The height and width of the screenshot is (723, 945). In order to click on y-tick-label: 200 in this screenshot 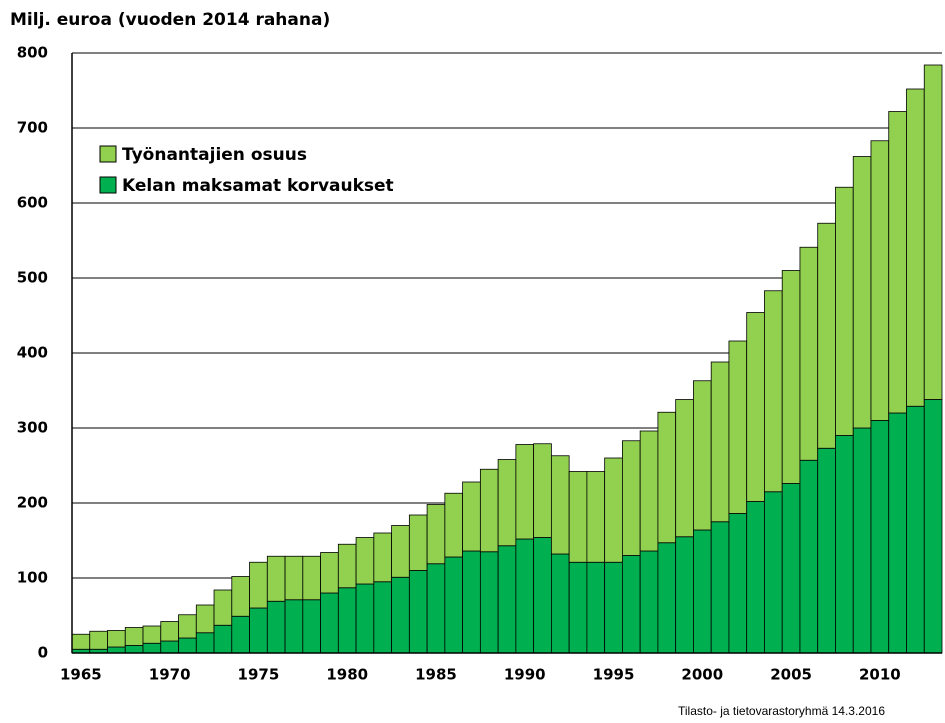, I will do `click(32, 503)`.